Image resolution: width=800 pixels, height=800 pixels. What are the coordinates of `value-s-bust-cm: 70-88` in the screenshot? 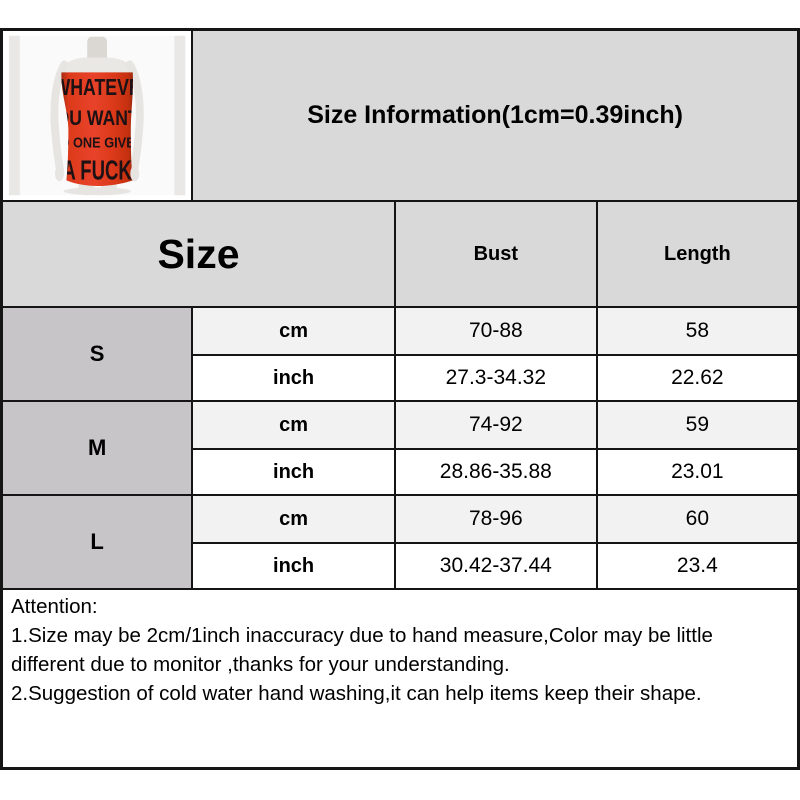 It's located at (495, 331).